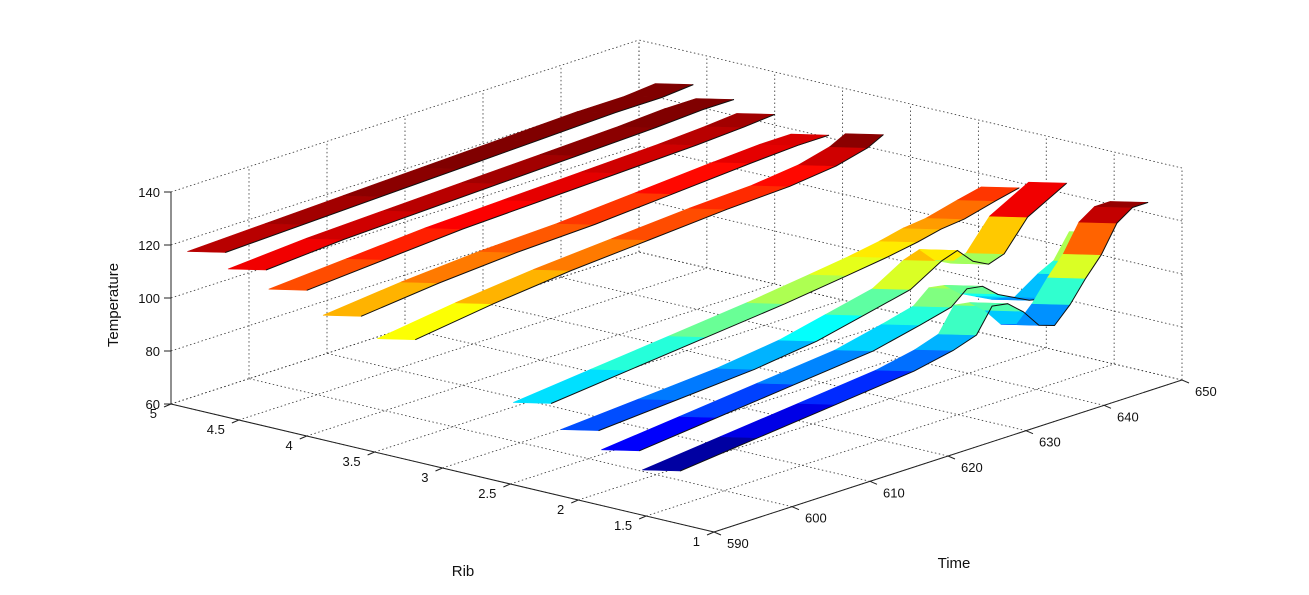 This screenshot has height=595, width=1309. Describe the element at coordinates (894, 492) in the screenshot. I see `time-tick-label: 610` at that location.